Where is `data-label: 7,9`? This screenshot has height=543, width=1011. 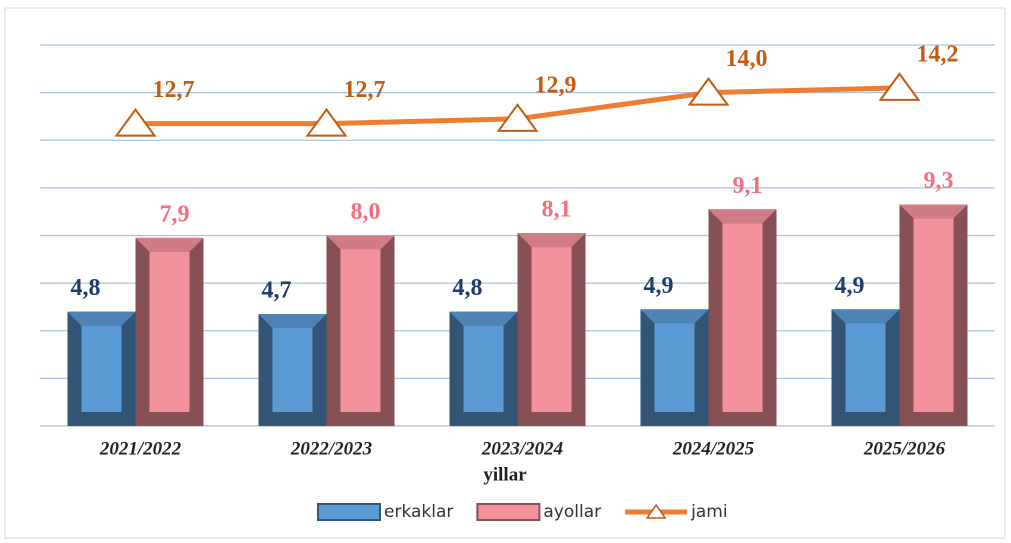
data-label: 7,9 is located at coordinates (175, 214).